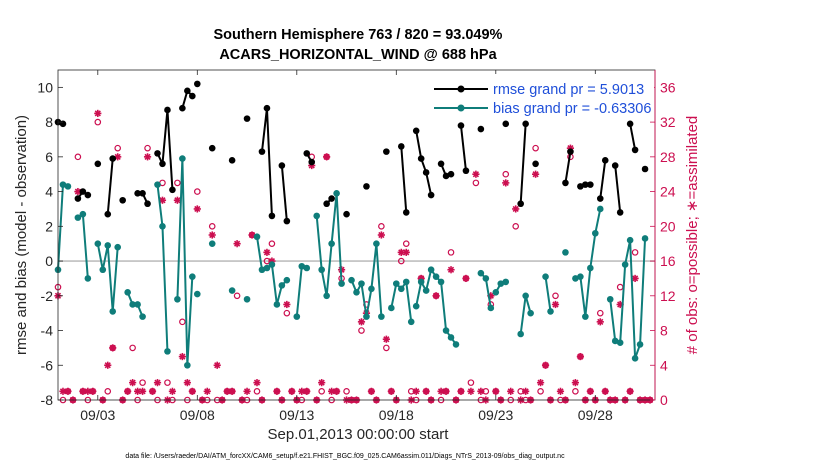  Describe the element at coordinates (668, 226) in the screenshot. I see `y2-tick-label: 20` at that location.